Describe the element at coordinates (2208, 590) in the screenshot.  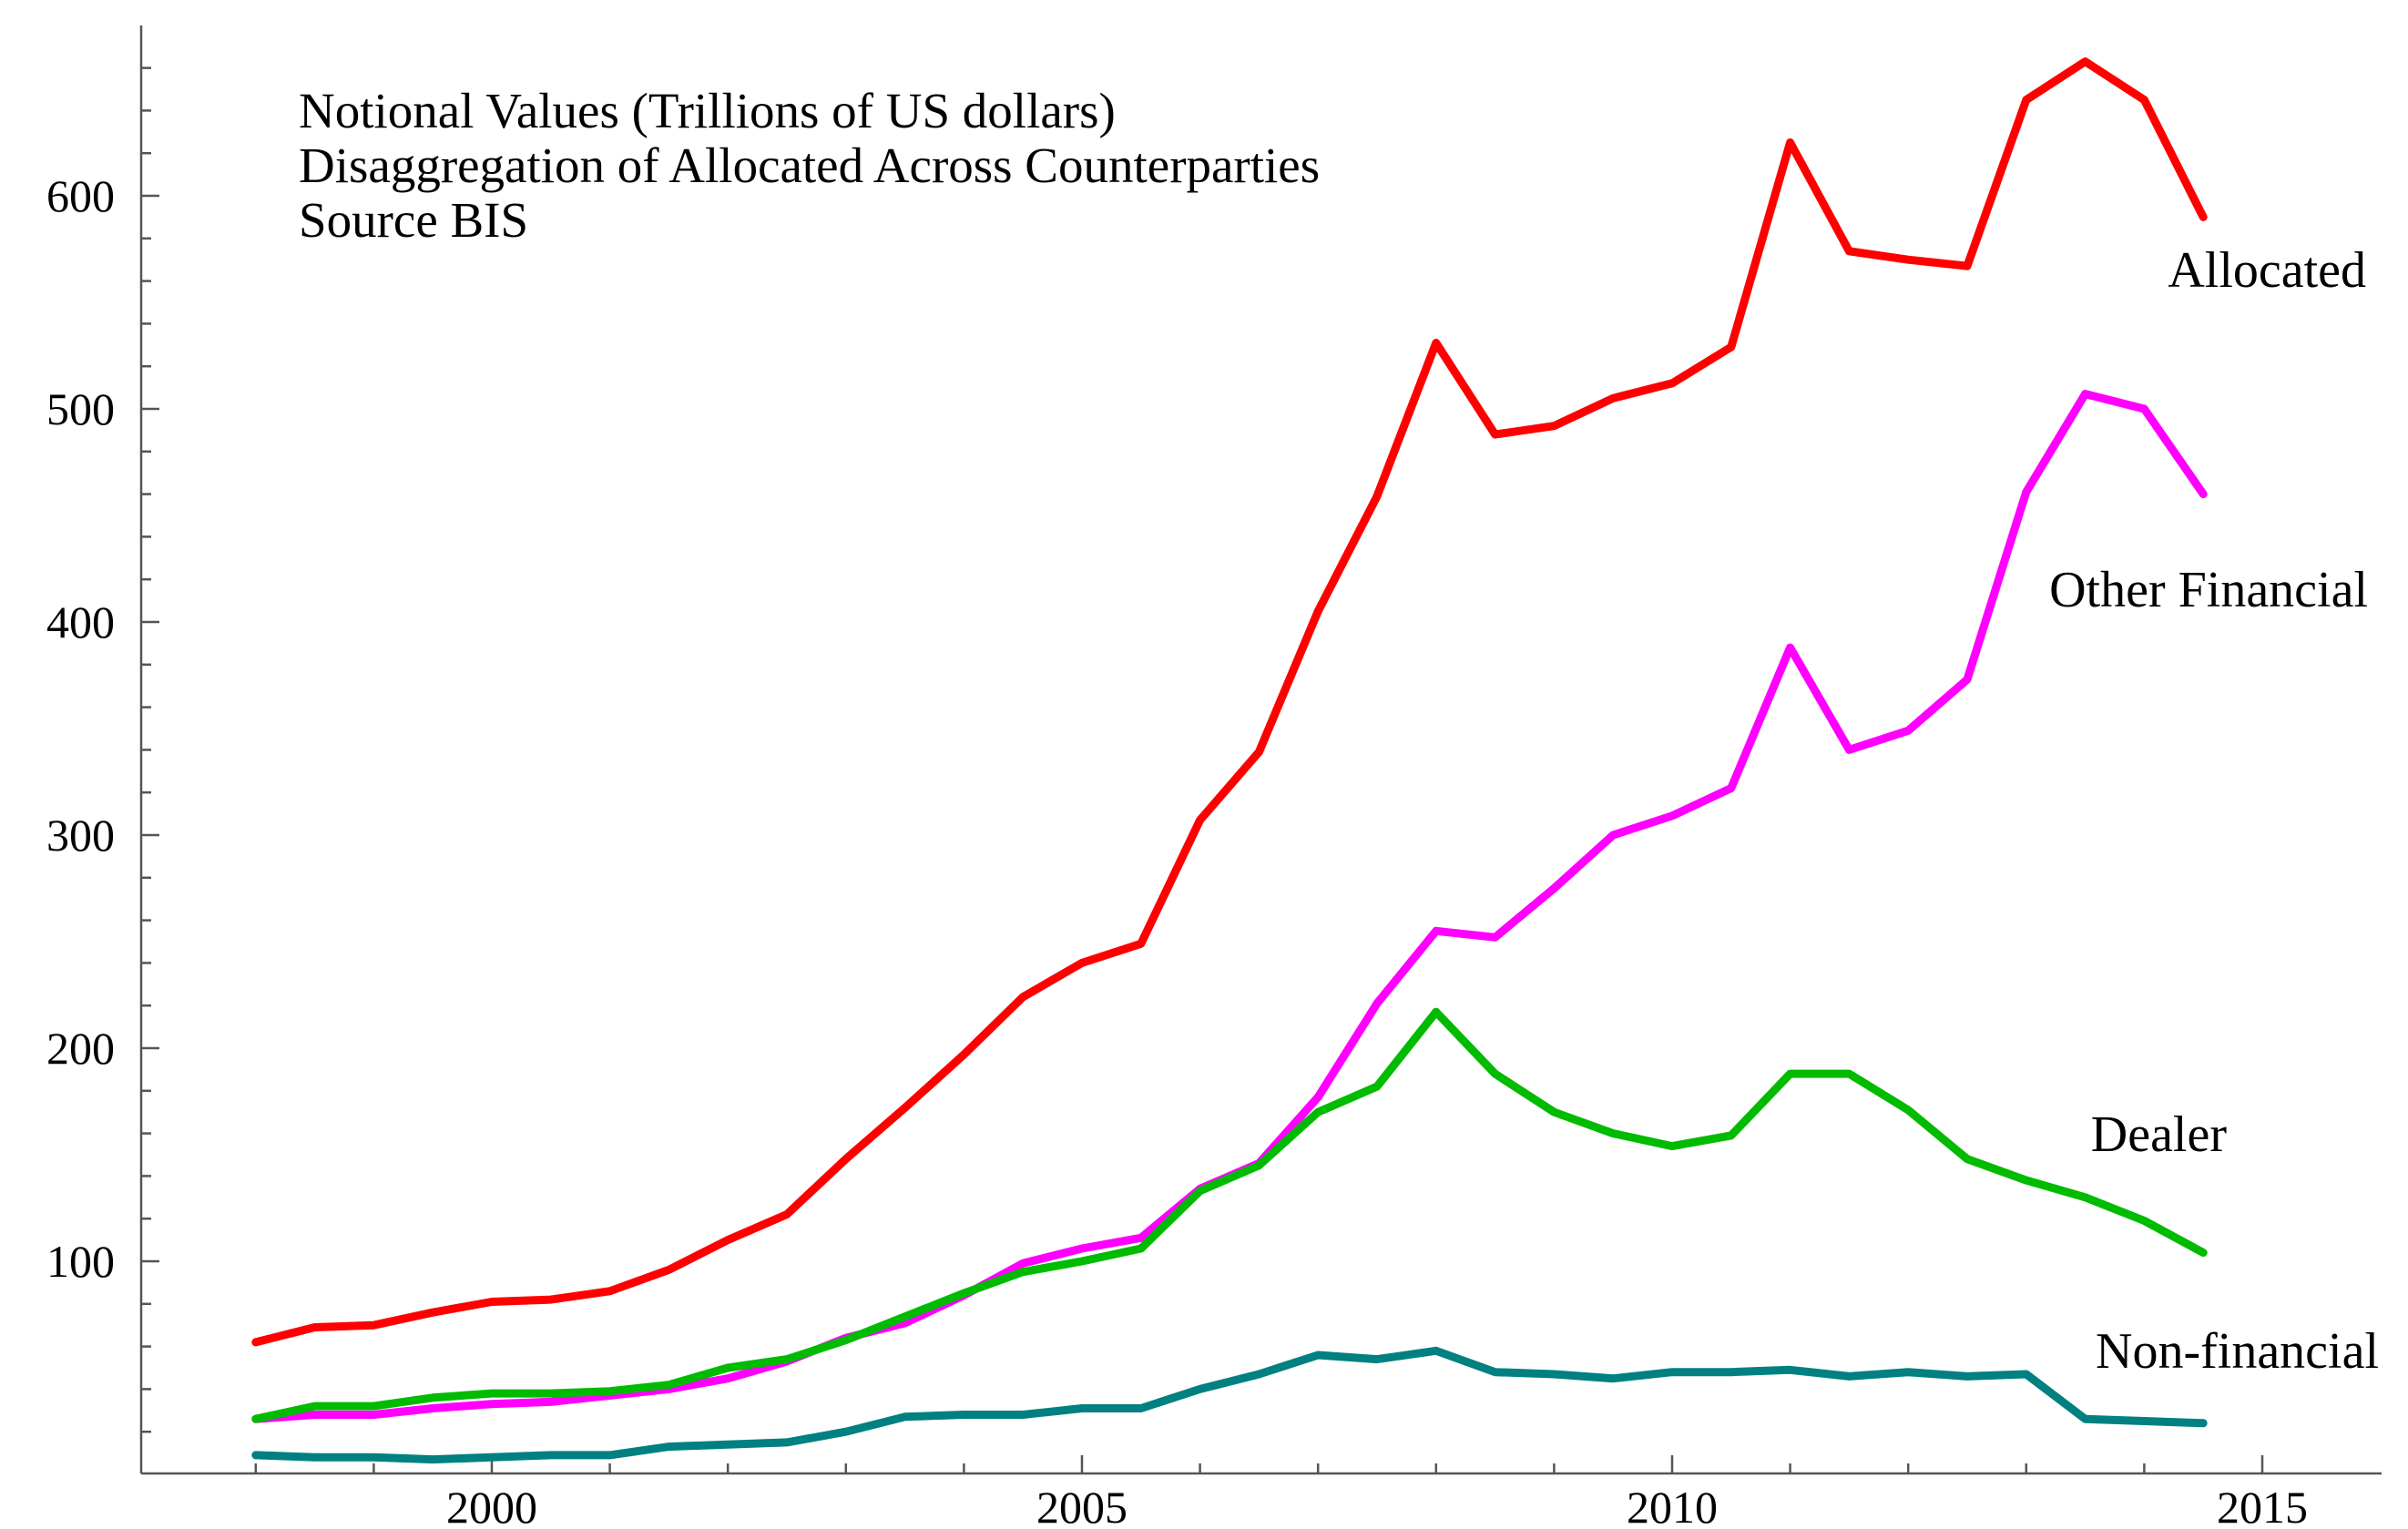
I see `annotation-other-financial: Other Financial` at that location.